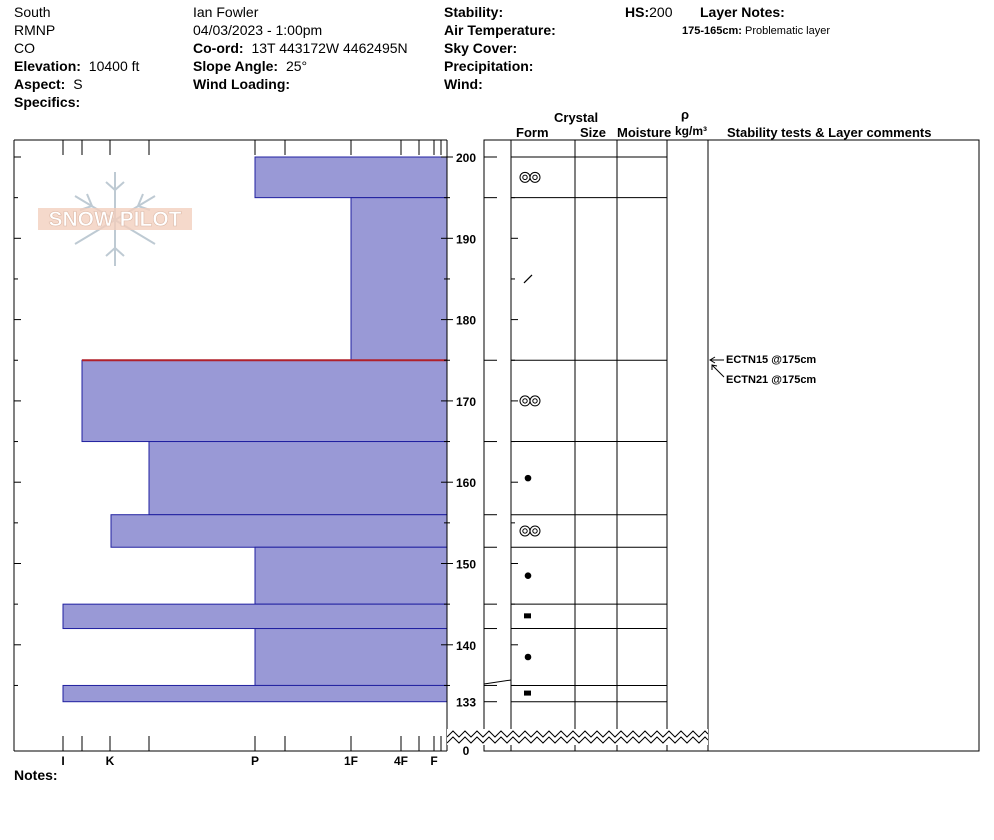  I want to click on depth-label-200: 200, so click(466, 158).